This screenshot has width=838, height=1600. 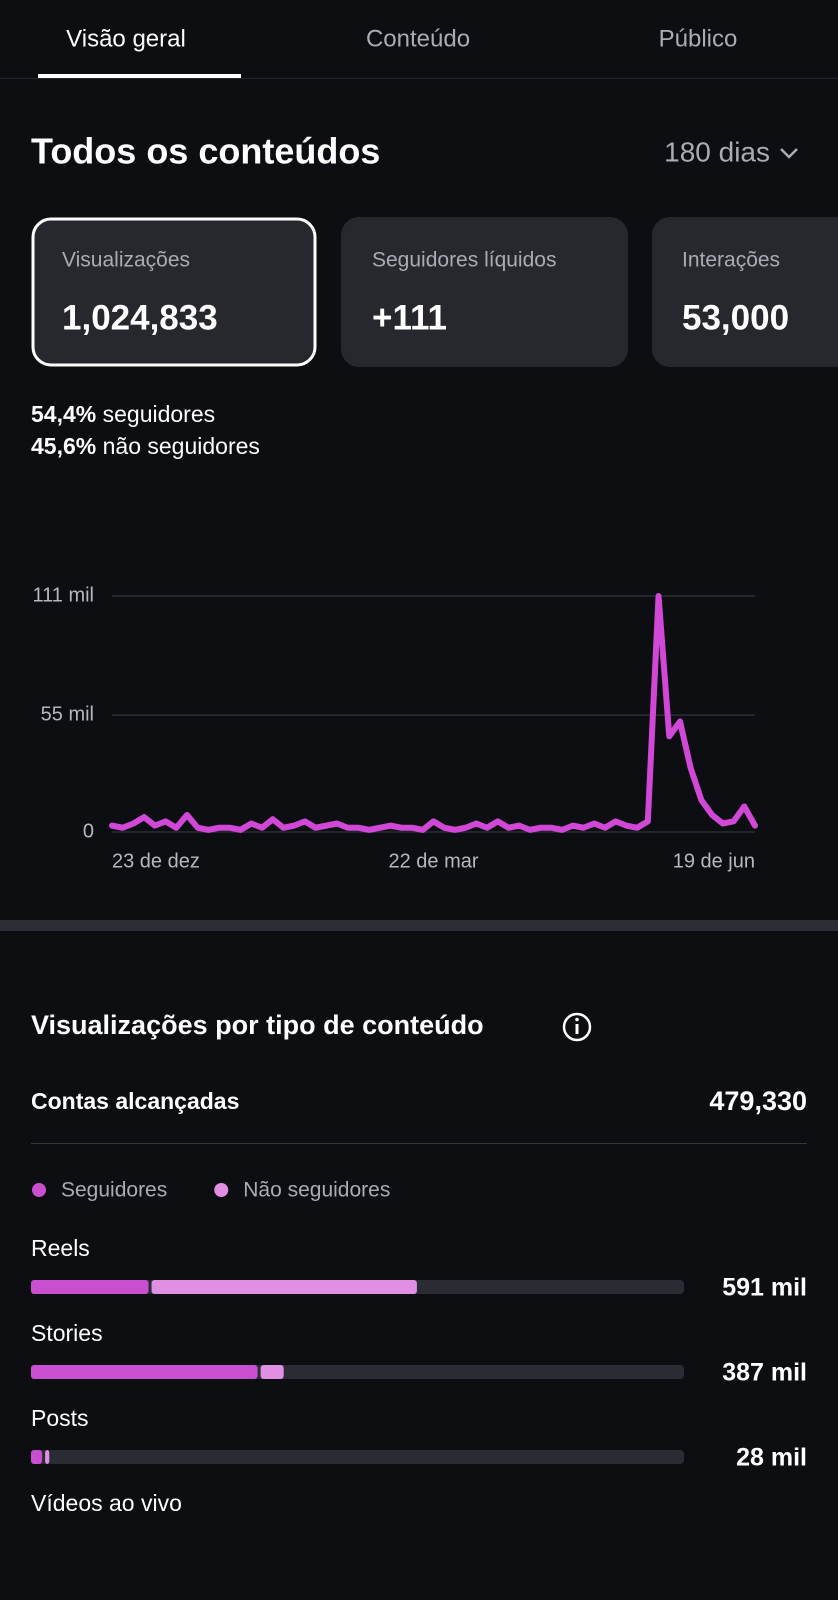 What do you see at coordinates (464, 260) in the screenshot?
I see `card-label: Seguidores líquidos` at bounding box center [464, 260].